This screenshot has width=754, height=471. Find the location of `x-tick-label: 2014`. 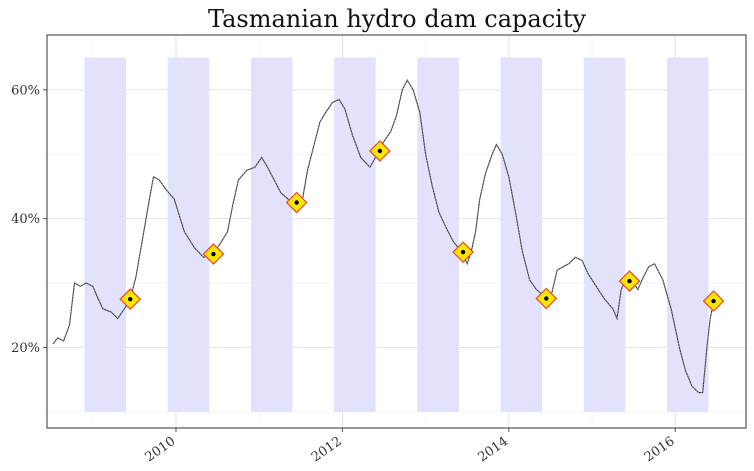

x-tick-label: 2014 is located at coordinates (493, 449).